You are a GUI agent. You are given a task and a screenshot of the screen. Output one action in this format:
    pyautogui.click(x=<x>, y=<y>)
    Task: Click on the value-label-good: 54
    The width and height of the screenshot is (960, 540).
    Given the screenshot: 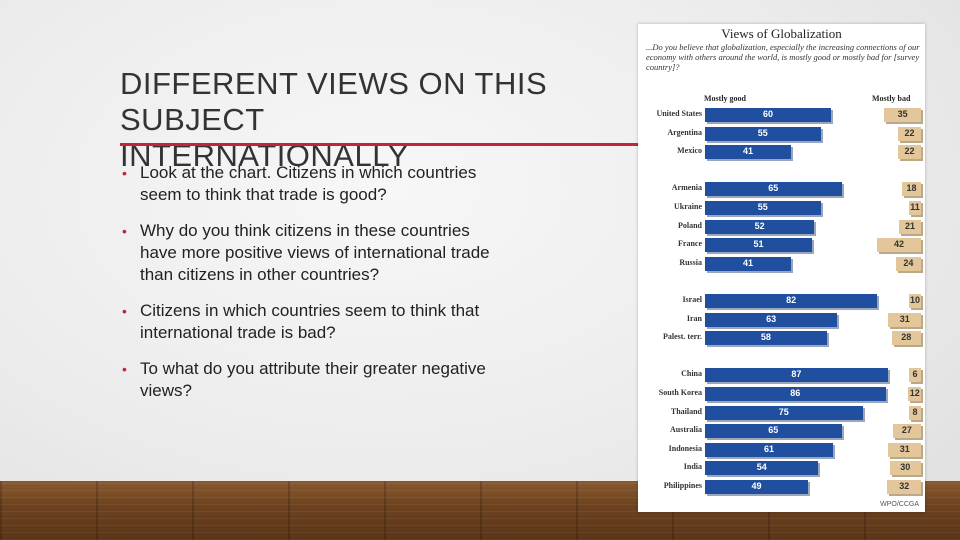 What is the action you would take?
    pyautogui.click(x=761, y=467)
    